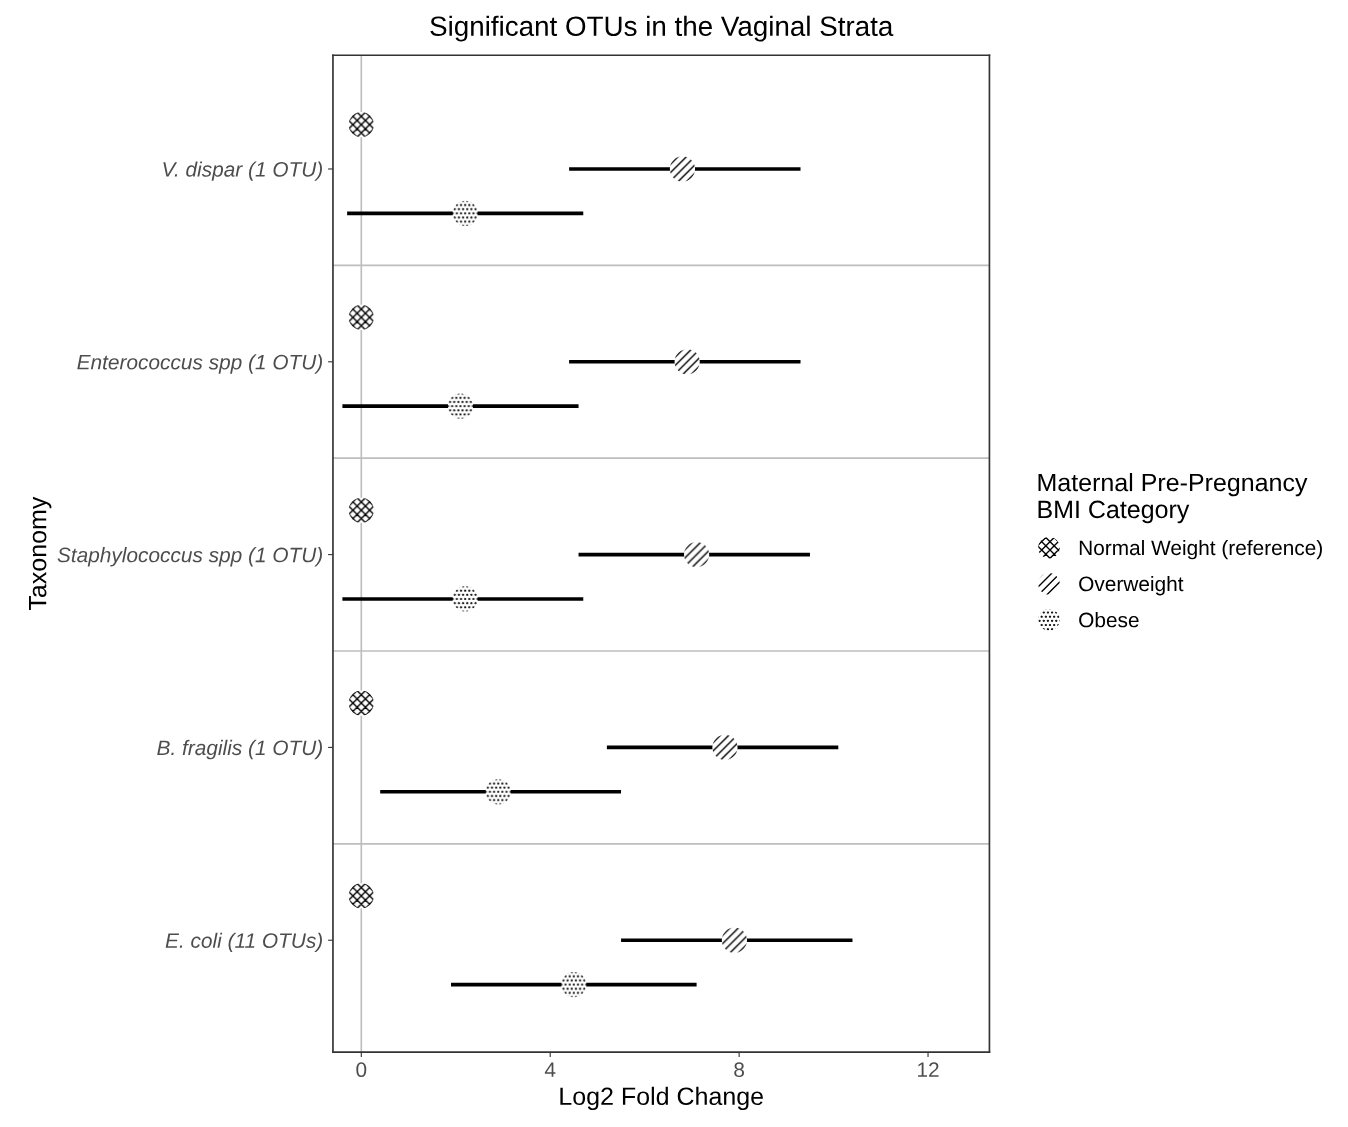  Describe the element at coordinates (361, 1070) in the screenshot. I see `x-tick-label: 0` at that location.